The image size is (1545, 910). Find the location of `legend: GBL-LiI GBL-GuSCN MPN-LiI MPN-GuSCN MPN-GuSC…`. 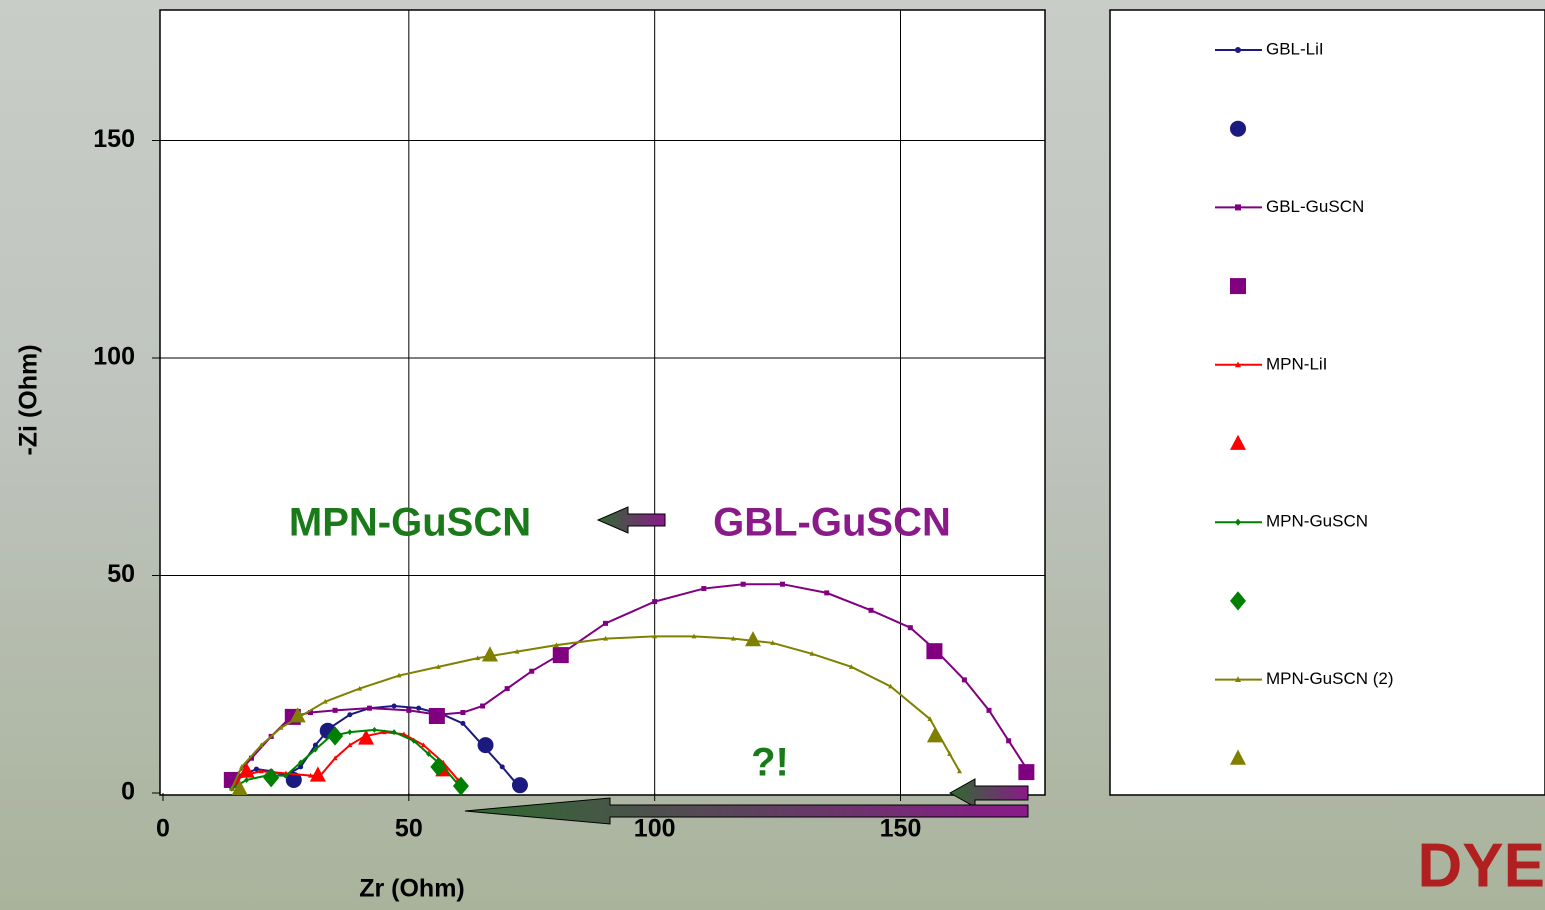

legend: GBL-LiI GBL-GuSCN MPN-LiI MPN-GuSCN MPN-GuSC… is located at coordinates (1304, 402).